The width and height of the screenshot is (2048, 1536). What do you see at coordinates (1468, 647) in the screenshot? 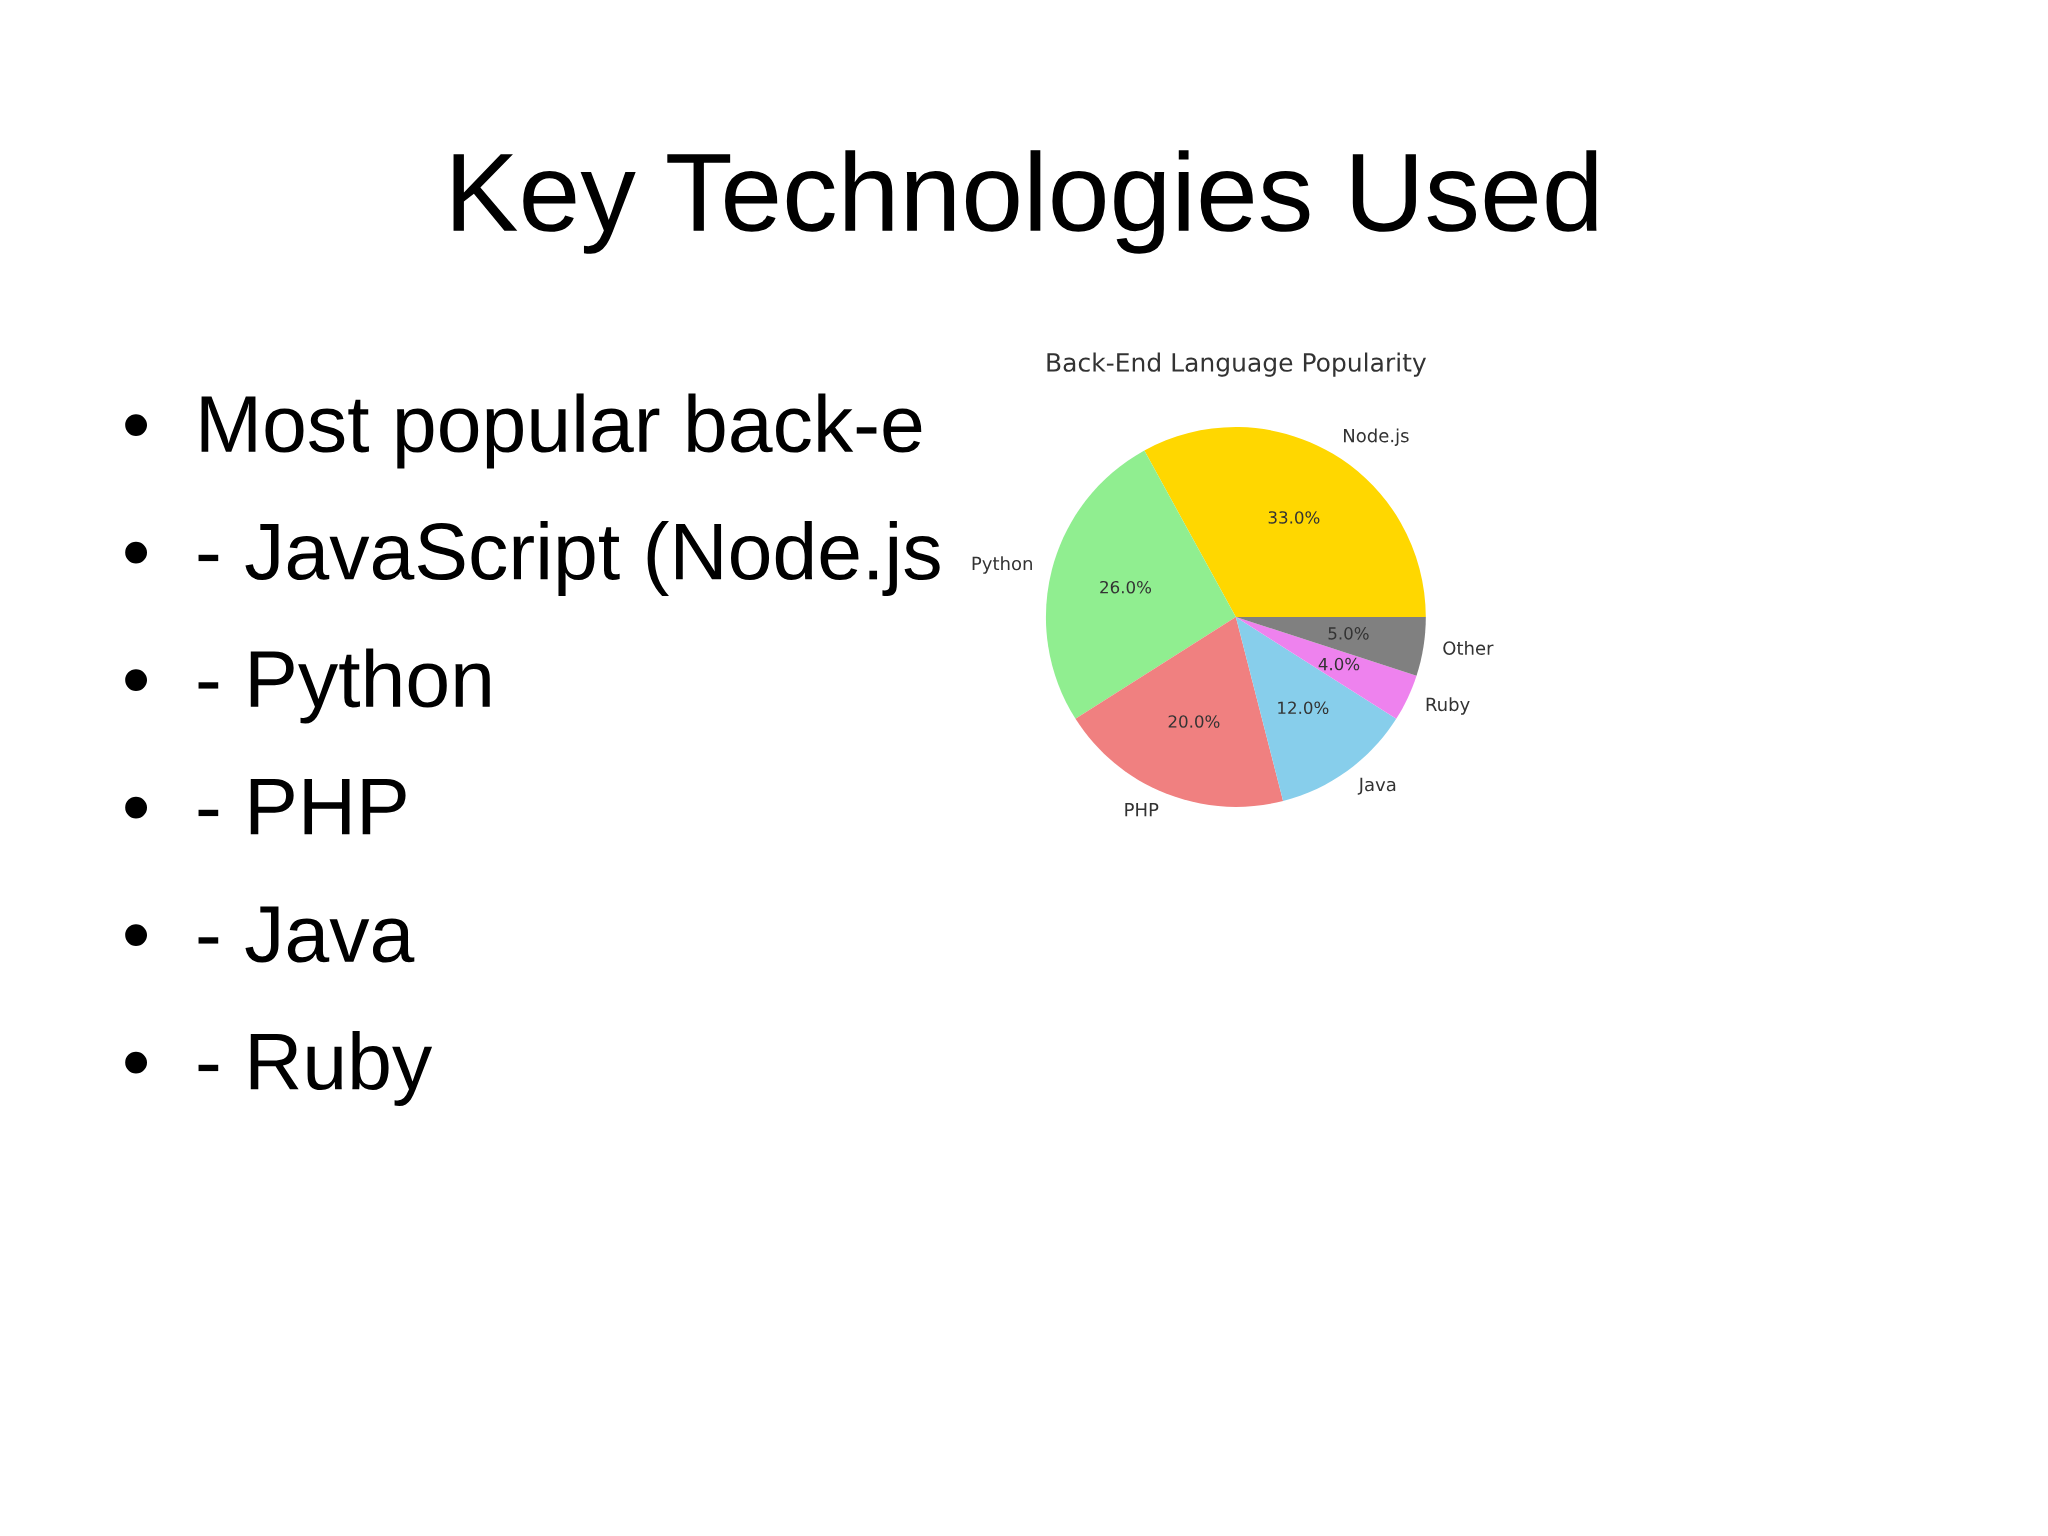
I see `slice-label: Other` at bounding box center [1468, 647].